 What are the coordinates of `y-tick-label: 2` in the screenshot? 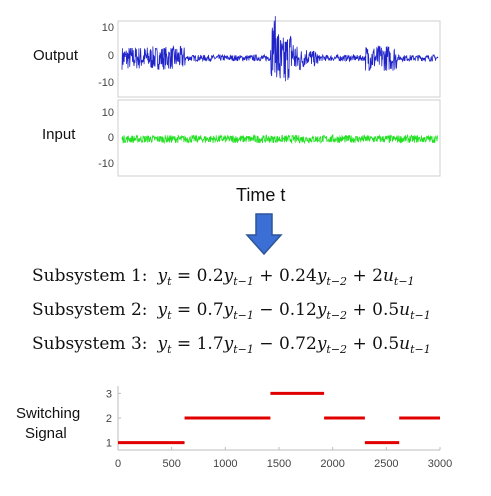 It's located at (109, 419).